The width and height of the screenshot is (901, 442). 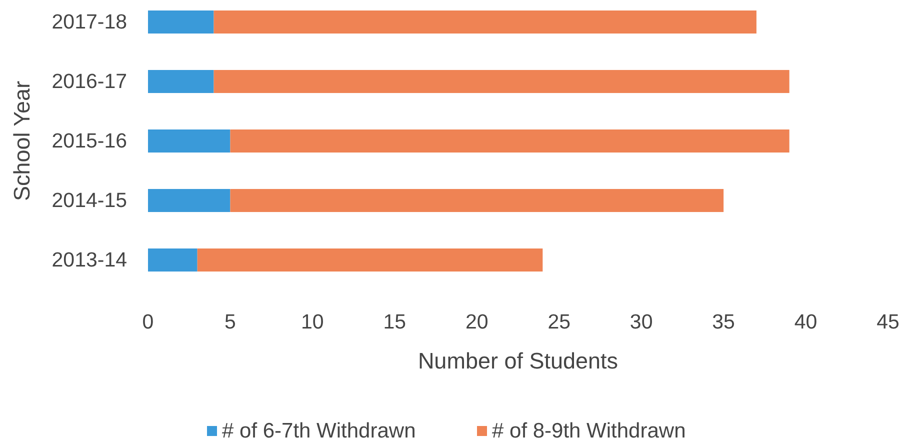 I want to click on x-axis-title: Number of Students, so click(x=518, y=361).